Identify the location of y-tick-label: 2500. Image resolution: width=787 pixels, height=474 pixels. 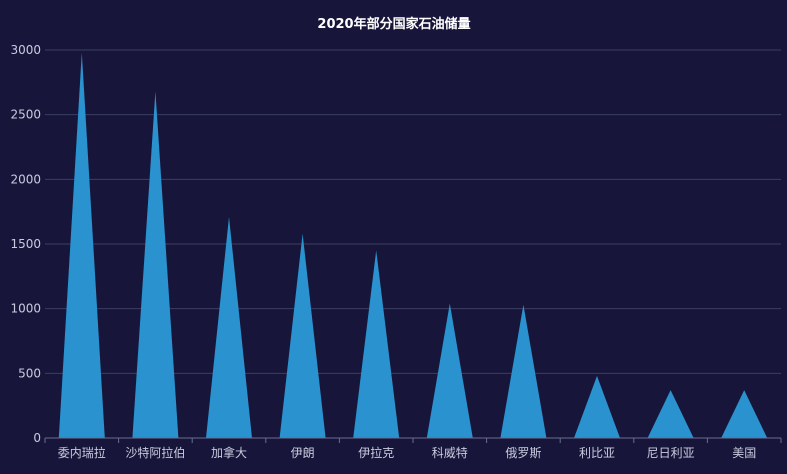
(25, 115).